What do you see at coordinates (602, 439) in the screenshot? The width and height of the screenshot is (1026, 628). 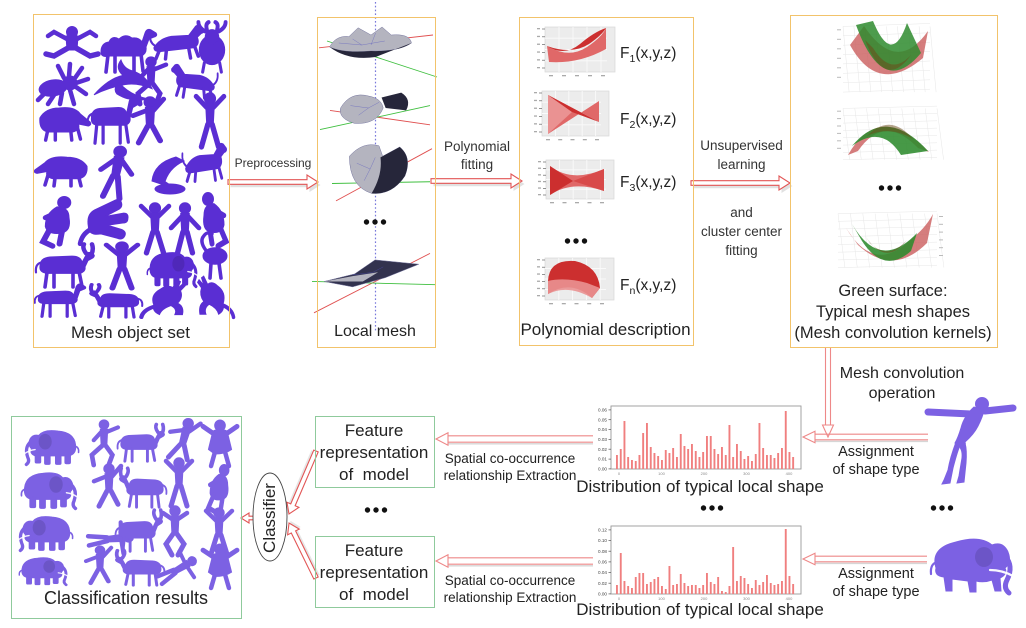 I see `svg-text: 0.03` at bounding box center [602, 439].